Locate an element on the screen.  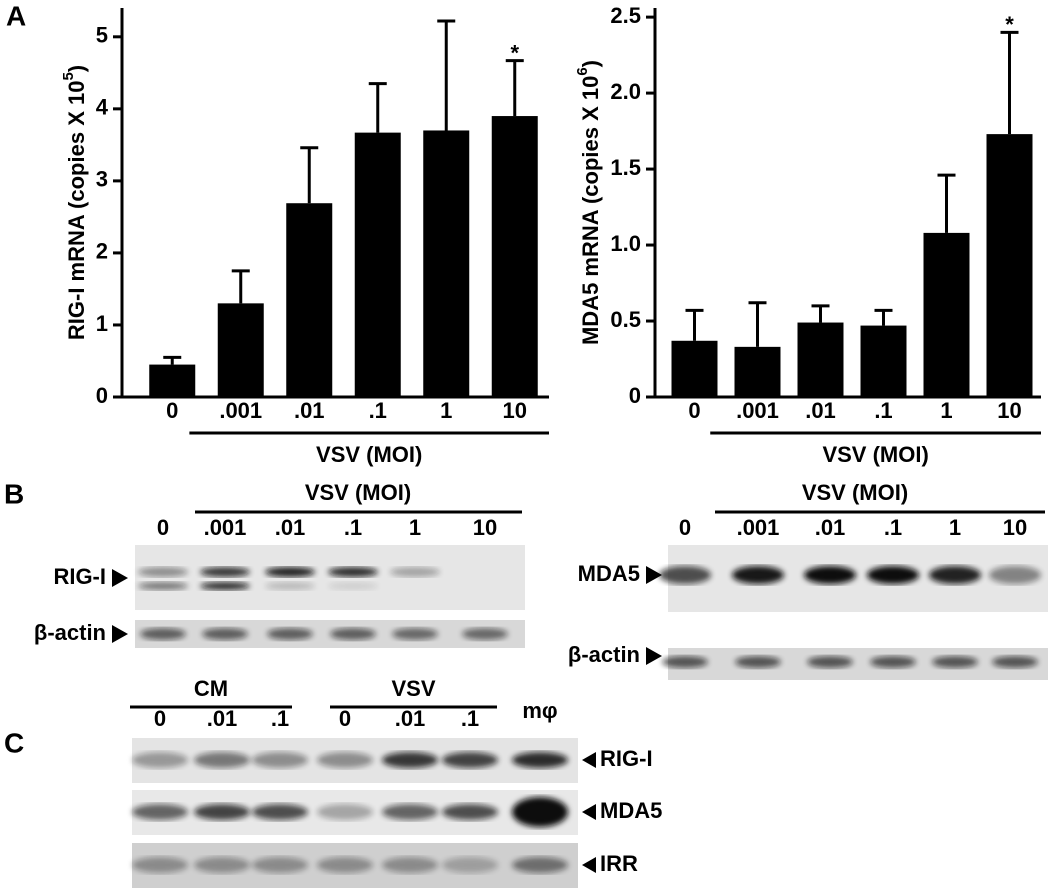
y-axis-label: RIG-I mRNA (copies X 105) is located at coordinates (74, 202).